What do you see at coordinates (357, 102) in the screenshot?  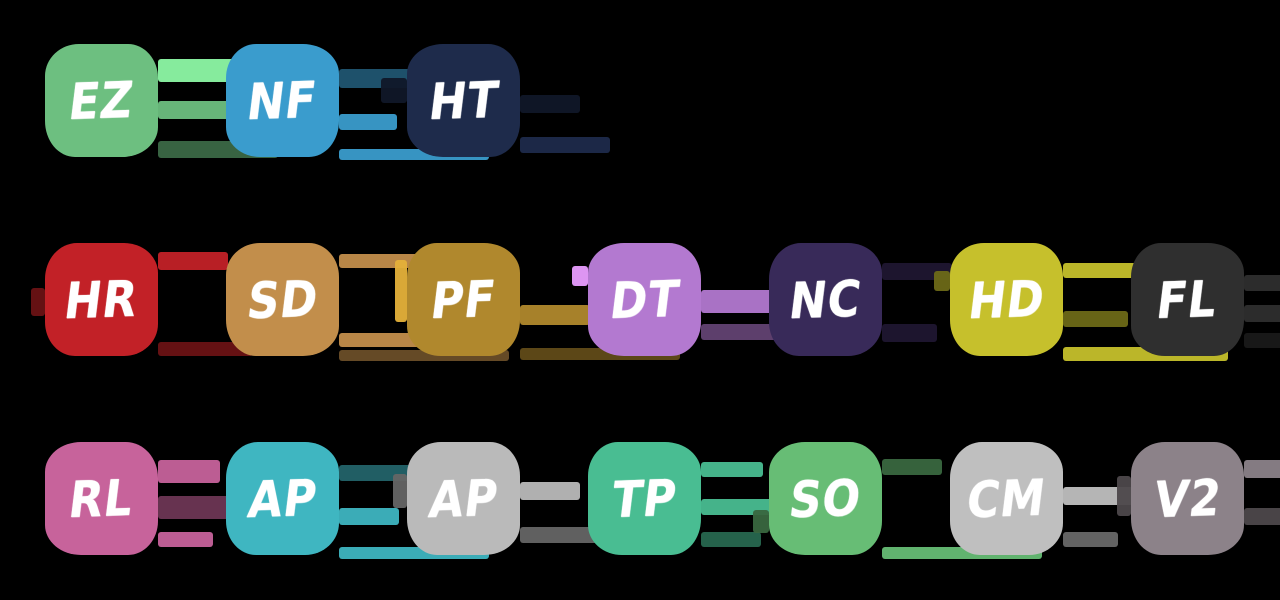 I see `badge-nf-r1c2: NF` at bounding box center [357, 102].